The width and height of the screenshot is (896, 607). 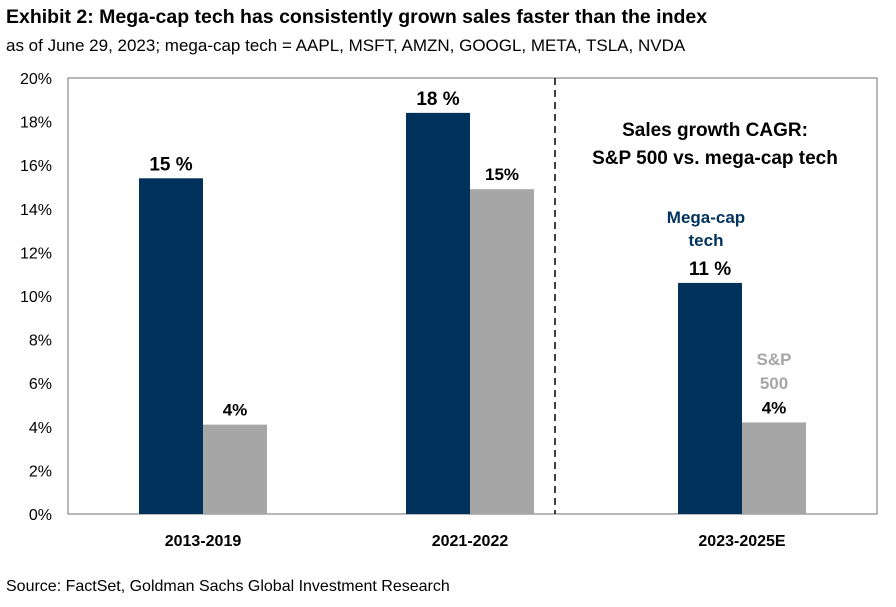 I want to click on x-tick-label: 2013-2019, so click(x=203, y=541).